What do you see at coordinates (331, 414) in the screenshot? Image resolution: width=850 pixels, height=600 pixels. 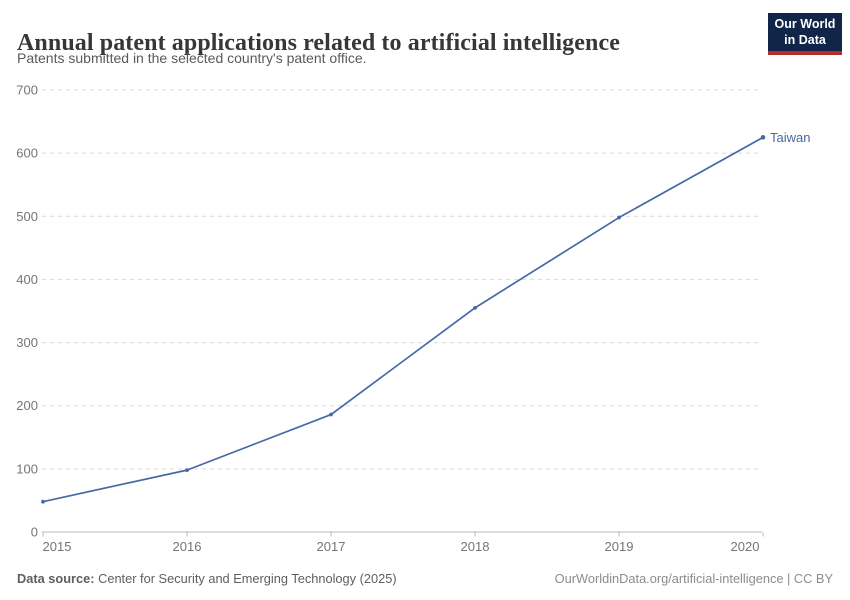 I see `data-point-2017` at bounding box center [331, 414].